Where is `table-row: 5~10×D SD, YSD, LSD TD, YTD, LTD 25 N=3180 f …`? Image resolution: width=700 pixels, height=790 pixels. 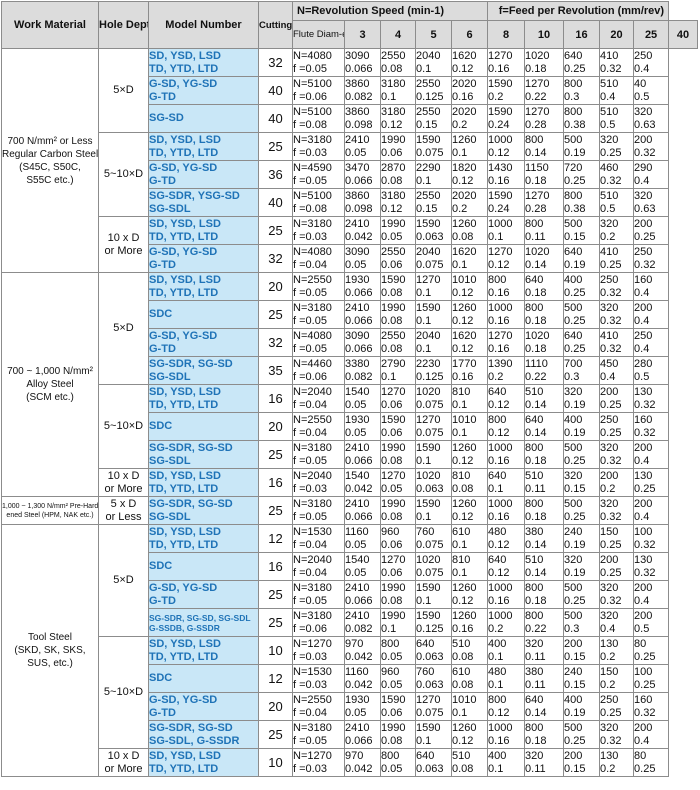
table-row: 5~10×D SD, YSD, LSD TD, YTD, LTD 25 N=3180 f … is located at coordinates (350, 174).